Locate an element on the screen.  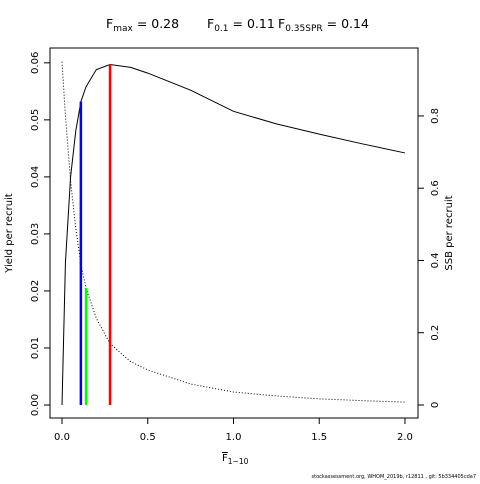
y2-tick-label: 0.4 is located at coordinates (435, 261).